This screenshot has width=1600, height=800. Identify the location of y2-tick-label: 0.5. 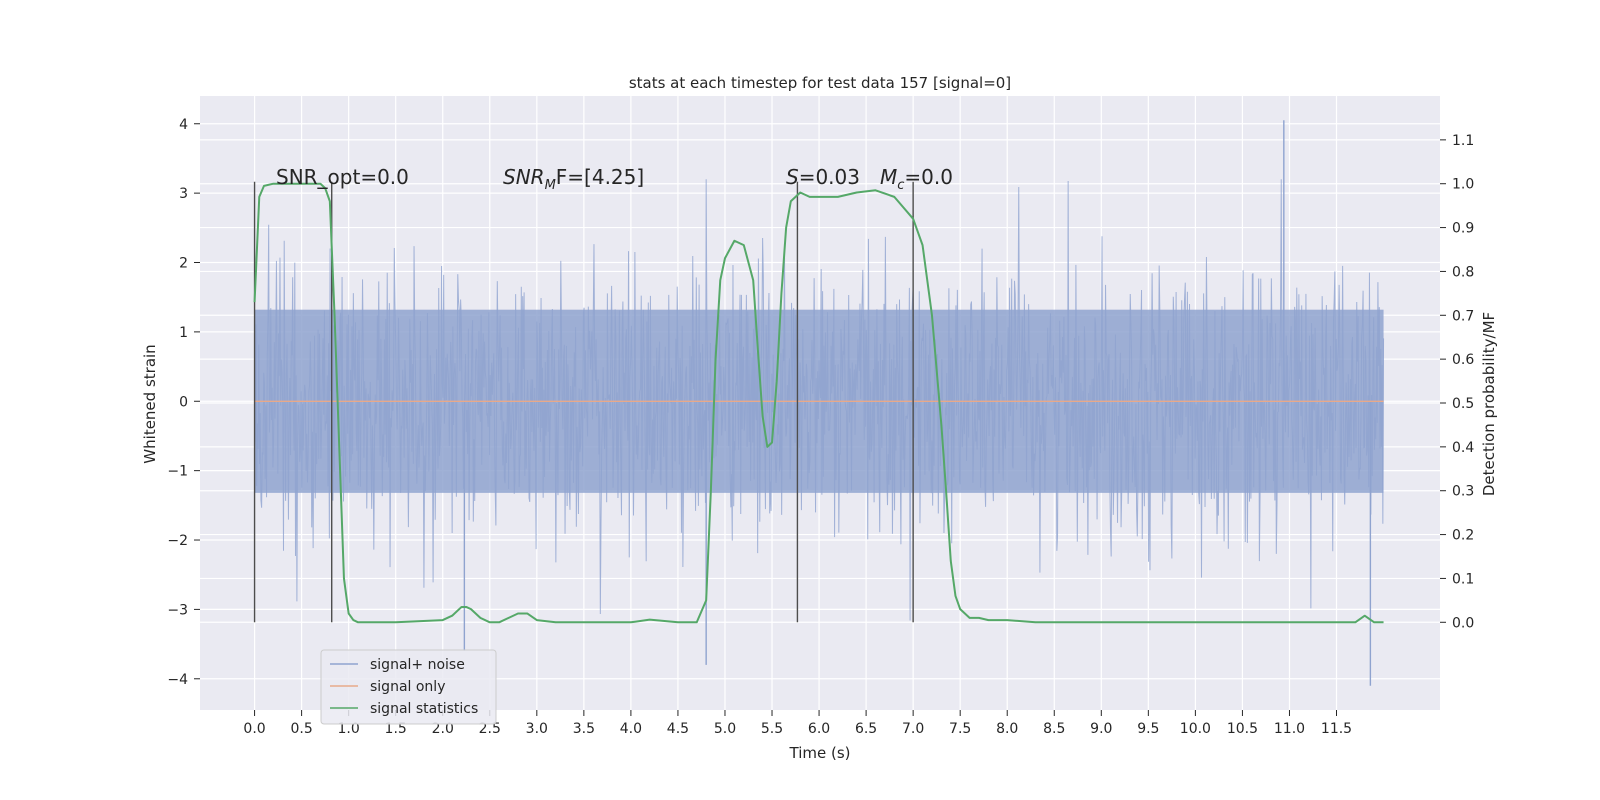
(1463, 404).